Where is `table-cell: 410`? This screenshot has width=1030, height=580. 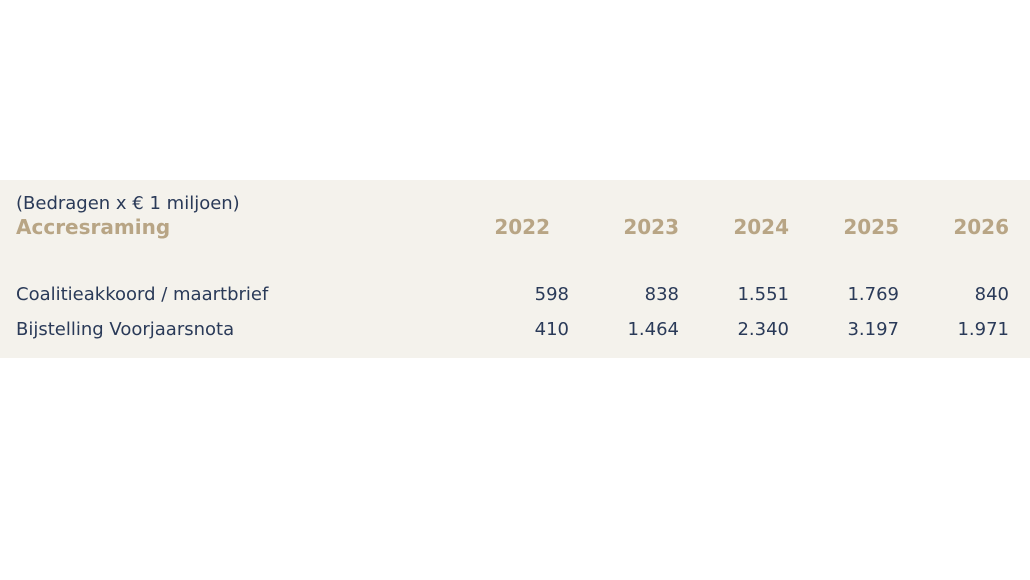
table-cell: 410 is located at coordinates (551, 329).